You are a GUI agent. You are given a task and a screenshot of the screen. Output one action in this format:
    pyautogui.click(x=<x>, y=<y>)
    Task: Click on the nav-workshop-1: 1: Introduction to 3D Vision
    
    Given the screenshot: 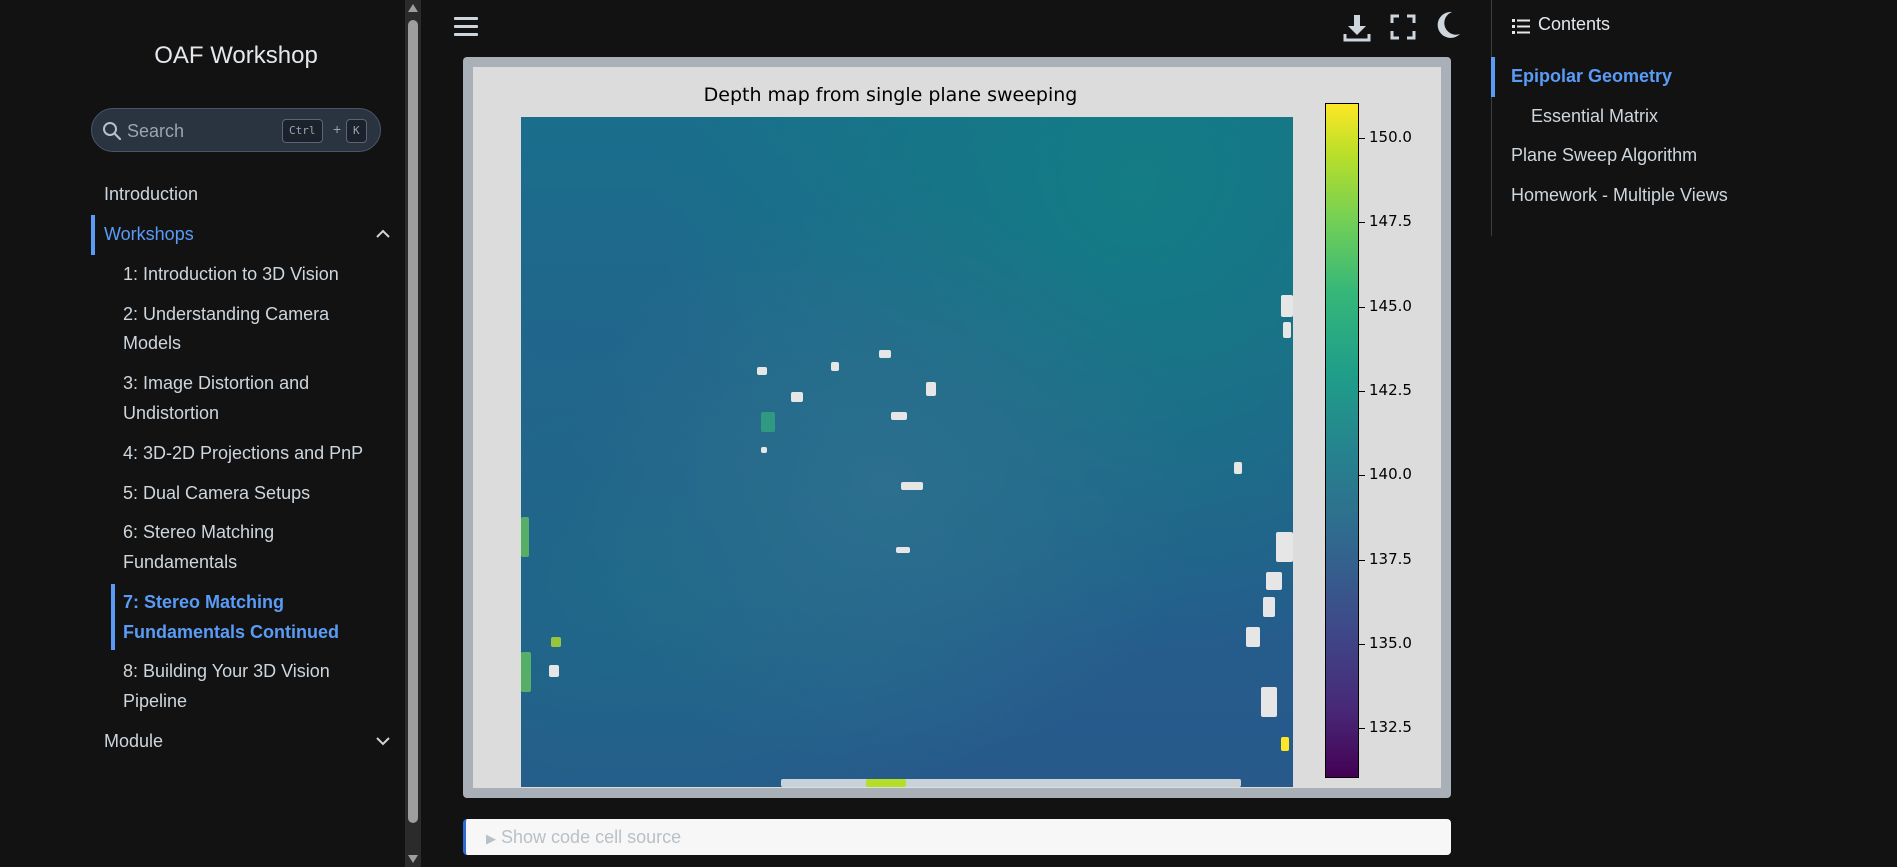 What is the action you would take?
    pyautogui.click(x=231, y=274)
    